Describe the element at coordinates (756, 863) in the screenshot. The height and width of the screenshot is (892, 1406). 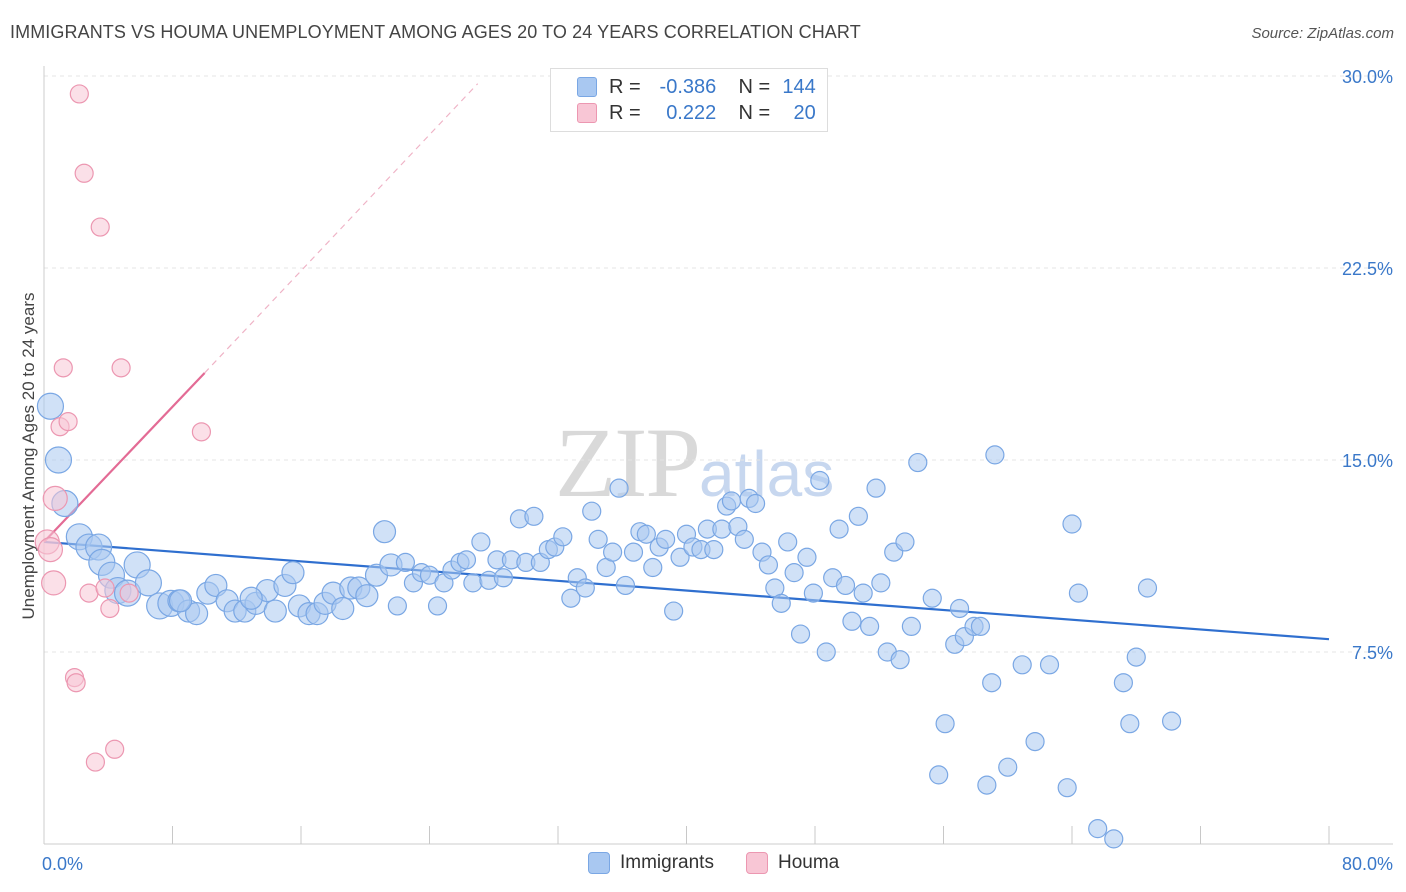
I see `houma-legend-swatch` at that location.